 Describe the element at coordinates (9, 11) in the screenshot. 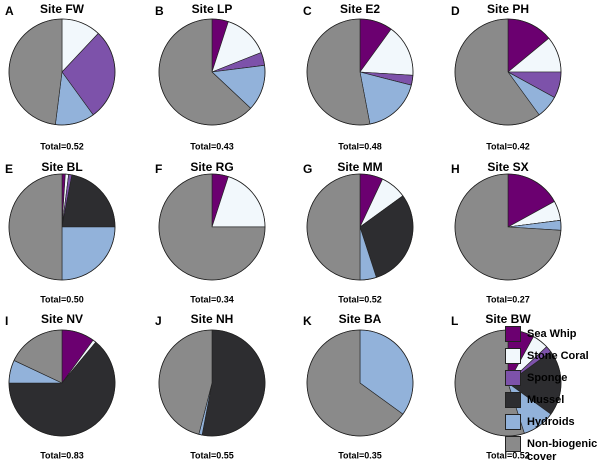

I see `panel-letter: A` at that location.